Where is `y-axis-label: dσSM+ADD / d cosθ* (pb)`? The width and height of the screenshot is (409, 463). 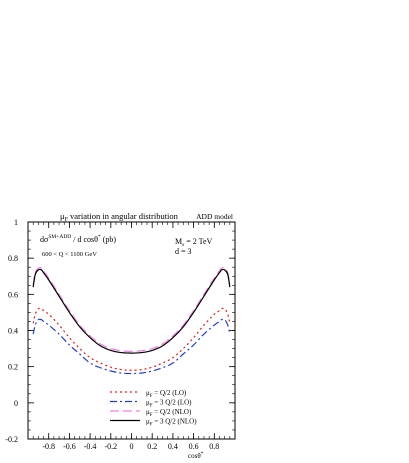 y-axis-label: dσSM+ADD / d cosθ* (pb) is located at coordinates (78, 239).